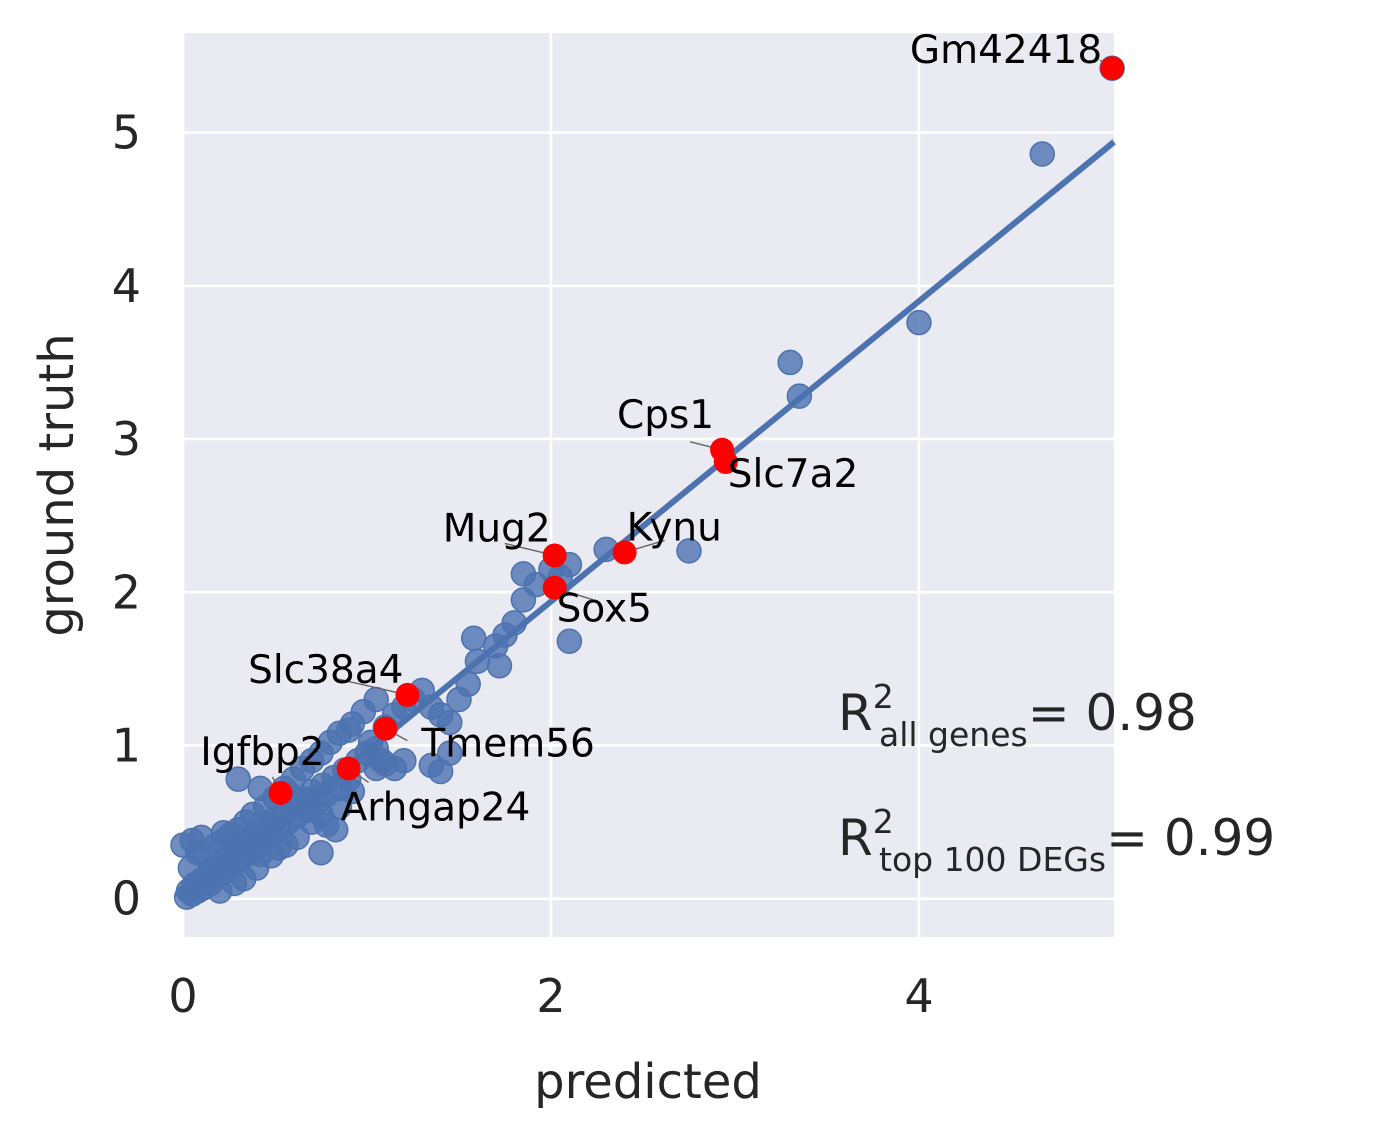 Image resolution: width=1386 pixels, height=1142 pixels. I want to click on x-tick-label: 4, so click(918, 996).